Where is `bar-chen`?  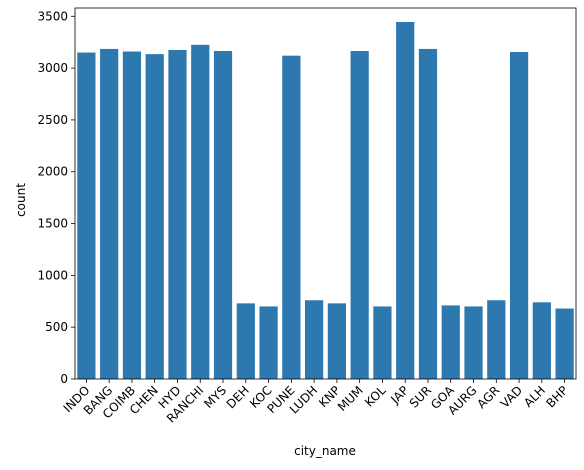
bar-chen is located at coordinates (154, 217).